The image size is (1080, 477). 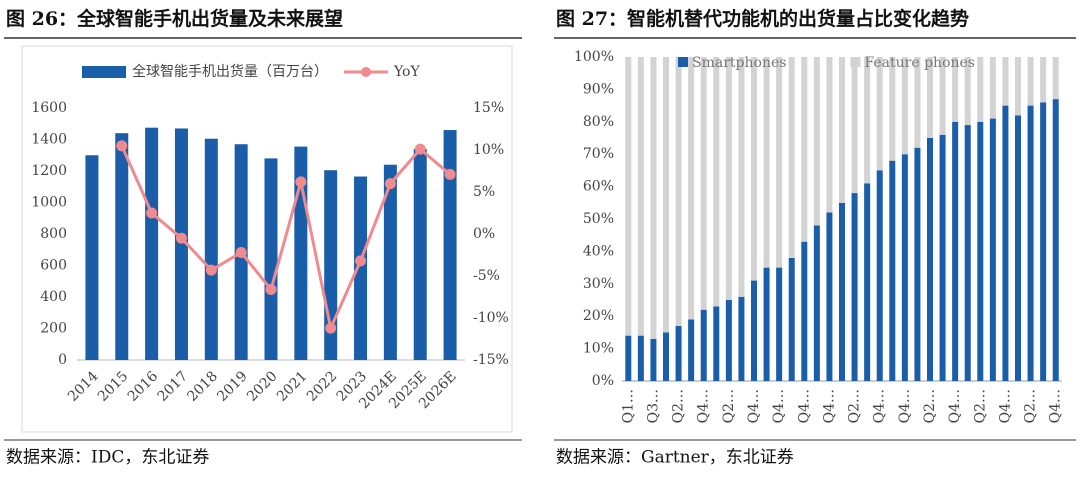 I want to click on legend-label: YoY, so click(x=406, y=72).